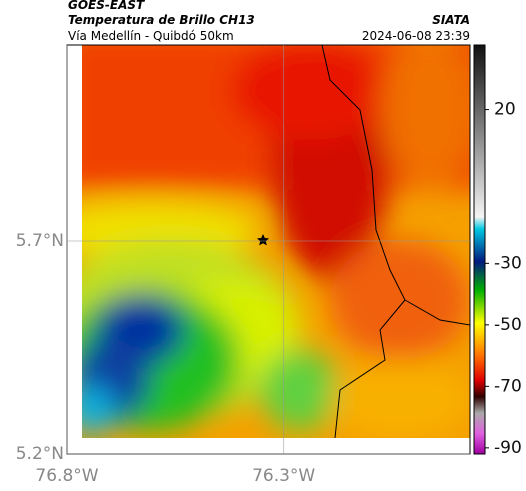 Image resolution: width=526 pixels, height=491 pixels. Describe the element at coordinates (106, 6) in the screenshot. I see `agency: GOES-EAST` at that location.